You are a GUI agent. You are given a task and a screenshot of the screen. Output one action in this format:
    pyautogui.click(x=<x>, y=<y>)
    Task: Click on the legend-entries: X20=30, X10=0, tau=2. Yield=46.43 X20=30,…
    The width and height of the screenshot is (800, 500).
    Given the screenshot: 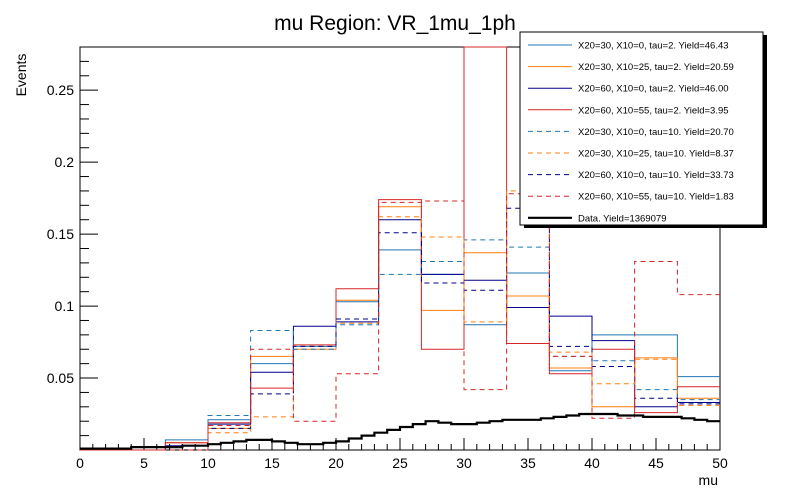 What is the action you would take?
    pyautogui.click(x=631, y=132)
    